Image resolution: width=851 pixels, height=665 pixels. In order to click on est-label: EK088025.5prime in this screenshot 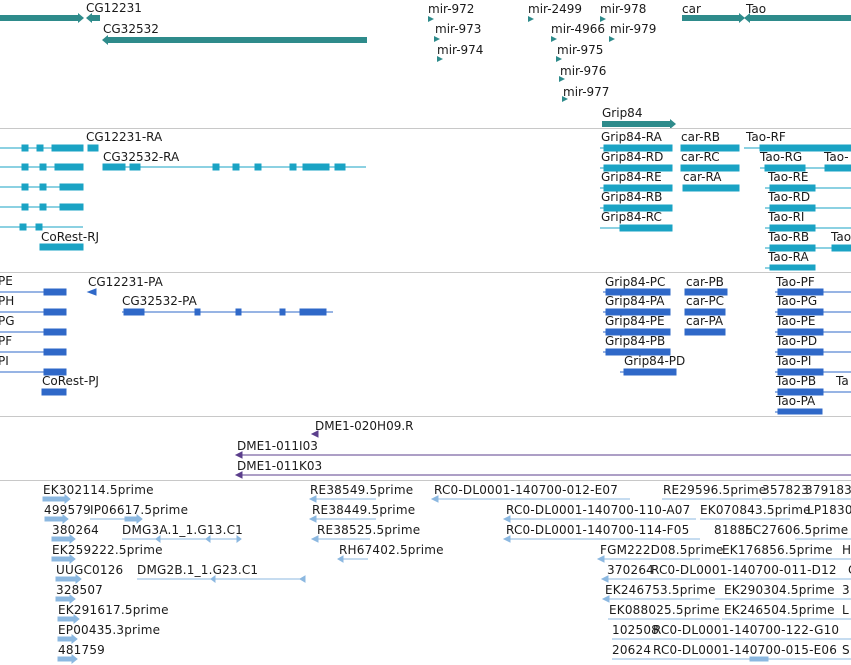, I will do `click(664, 610)`.